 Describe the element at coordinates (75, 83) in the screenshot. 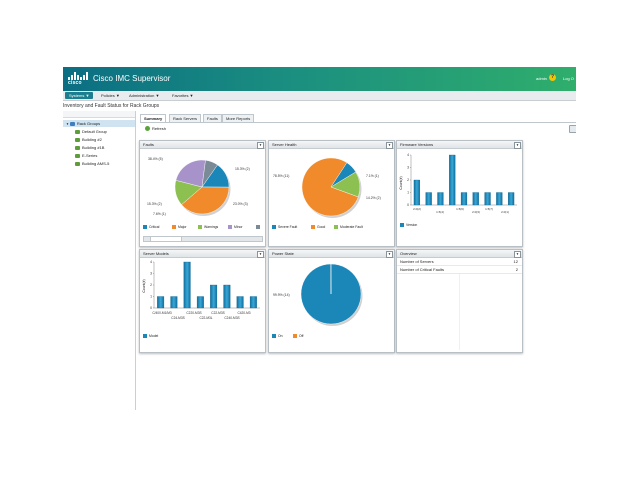

I see `logo-text: cisco` at that location.